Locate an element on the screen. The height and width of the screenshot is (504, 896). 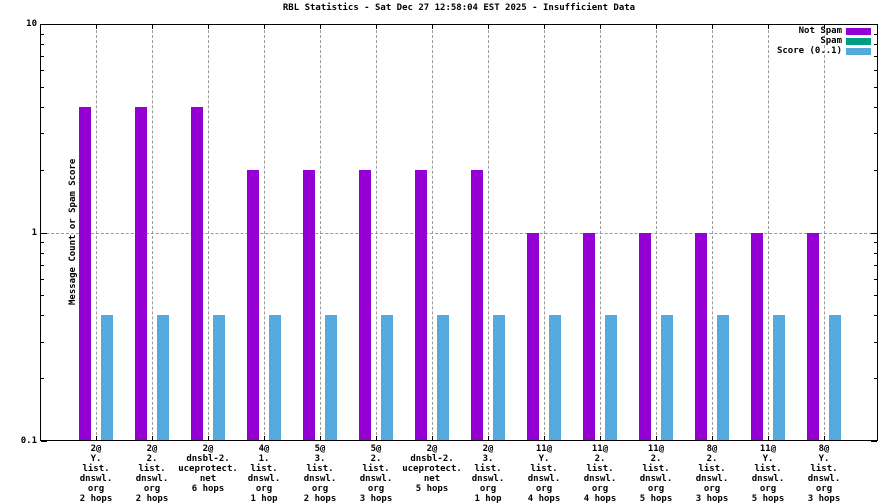
x-category-label: 2@ dnsbl-2. uceprotect. net 5 hops is located at coordinates (432, 469).